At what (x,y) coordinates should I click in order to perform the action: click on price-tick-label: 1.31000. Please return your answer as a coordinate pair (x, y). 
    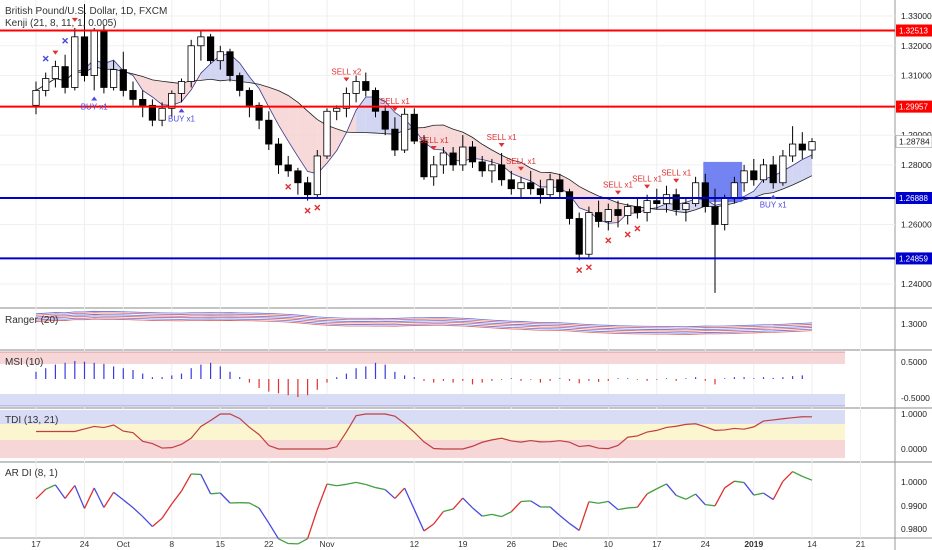
    Looking at the image, I should click on (916, 76).